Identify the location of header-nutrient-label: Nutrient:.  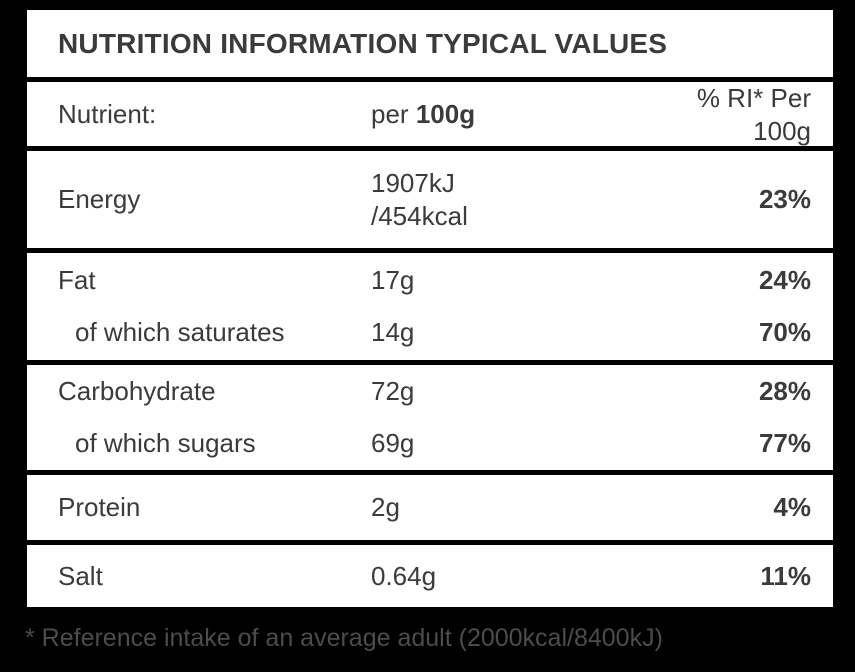
(107, 114).